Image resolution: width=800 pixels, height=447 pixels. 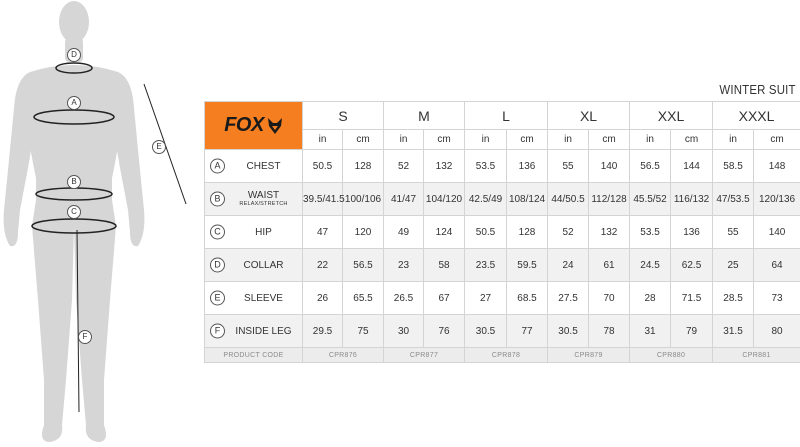 What do you see at coordinates (692, 265) in the screenshot?
I see `measurement-value: 62.5` at bounding box center [692, 265].